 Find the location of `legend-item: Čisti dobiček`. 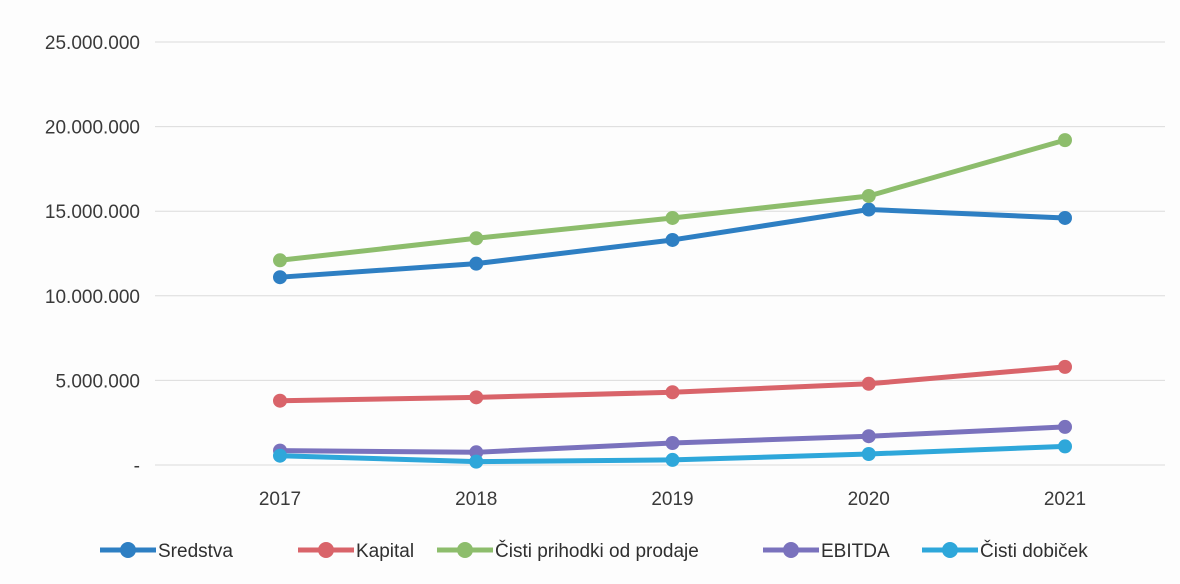

legend-item: Čisti dobiček is located at coordinates (1005, 551).